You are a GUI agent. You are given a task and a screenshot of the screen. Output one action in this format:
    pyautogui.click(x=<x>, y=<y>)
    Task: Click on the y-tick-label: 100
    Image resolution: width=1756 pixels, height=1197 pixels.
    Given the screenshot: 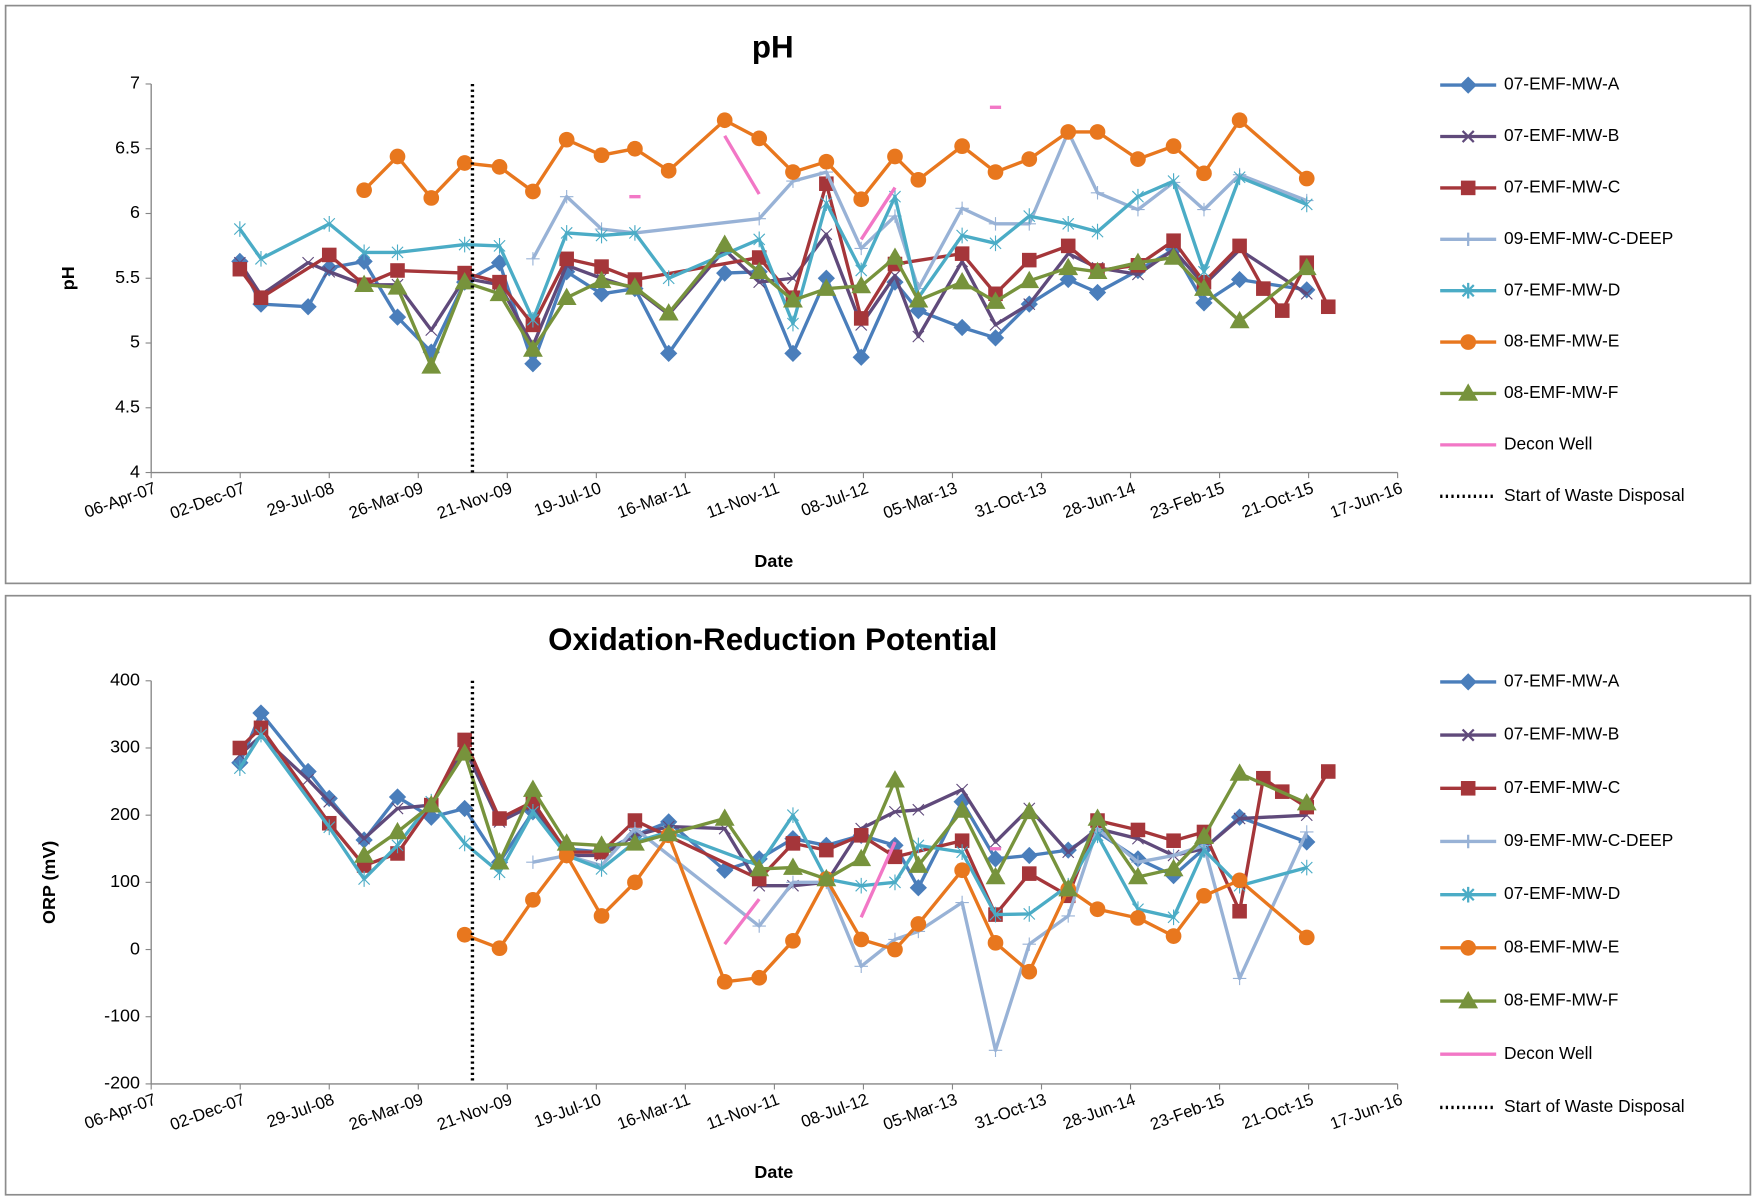 What is the action you would take?
    pyautogui.click(x=125, y=881)
    